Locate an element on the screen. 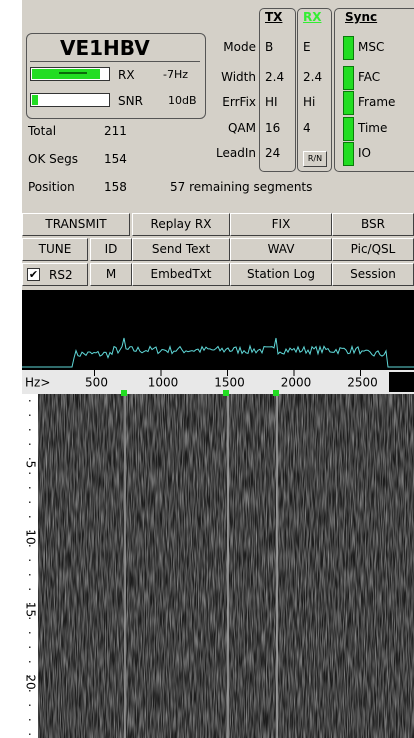 Image resolution: width=414 pixels, height=738 pixels. time-tick-label: 20 is located at coordinates (31, 681).